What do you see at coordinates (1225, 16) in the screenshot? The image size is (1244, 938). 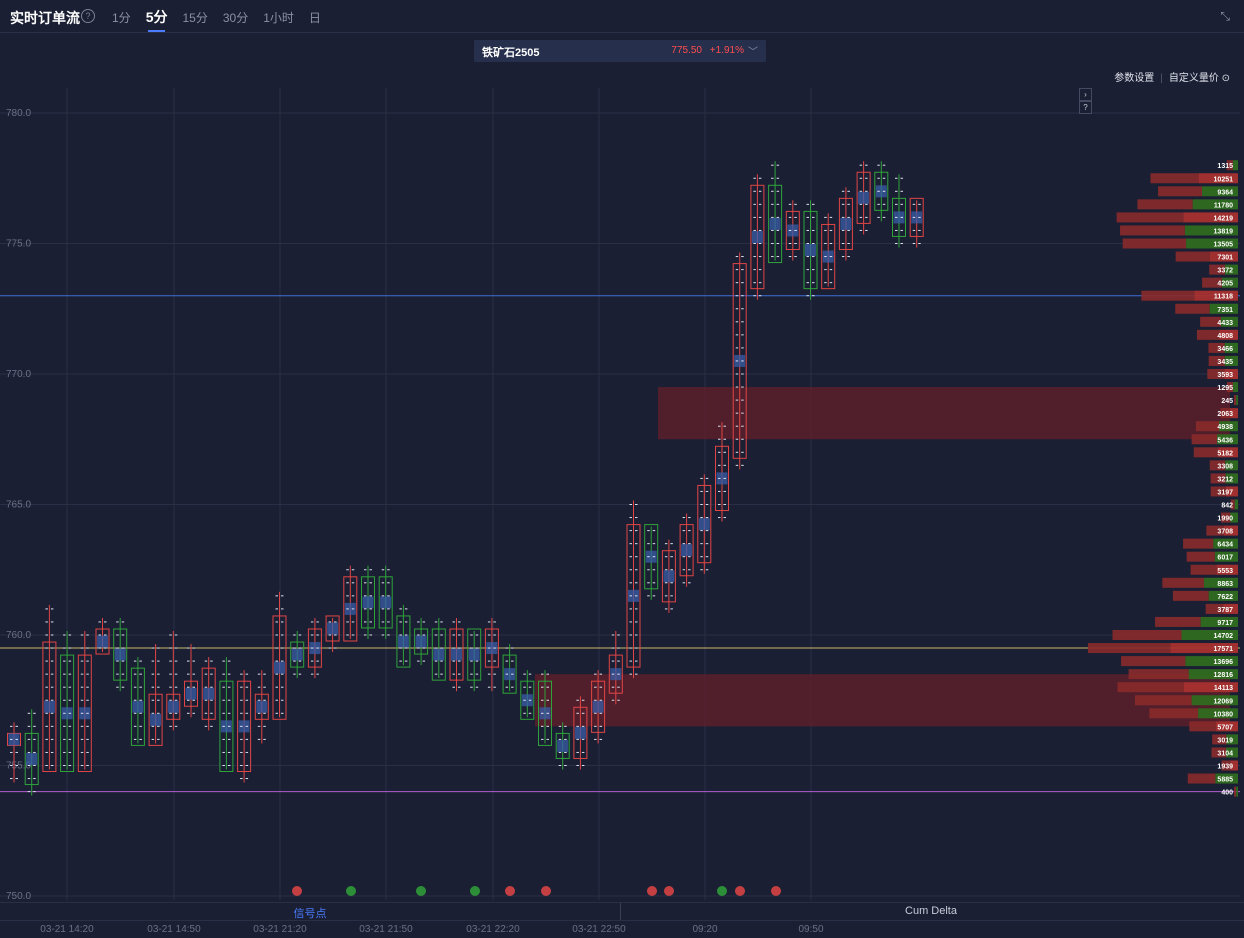 I see `collapse-icon: ⤡` at bounding box center [1225, 16].